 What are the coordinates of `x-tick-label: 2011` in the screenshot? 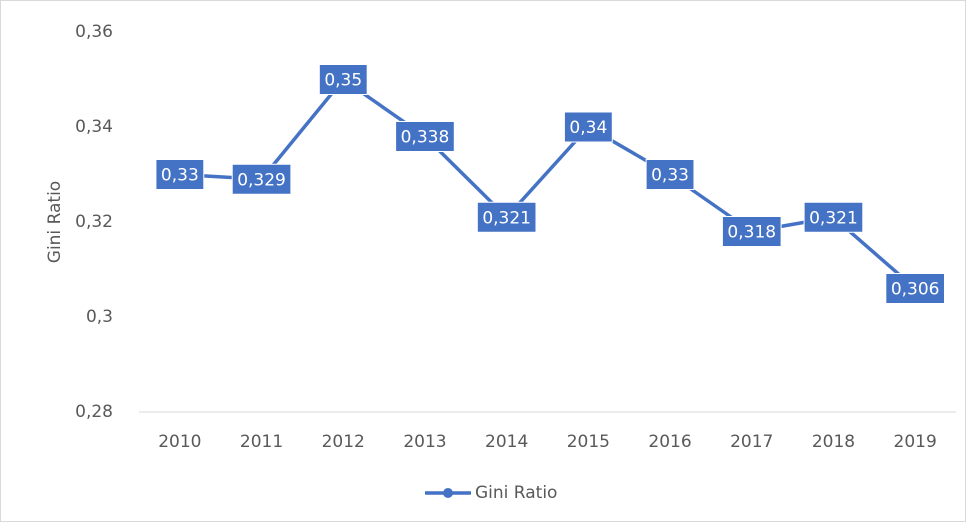 It's located at (261, 442).